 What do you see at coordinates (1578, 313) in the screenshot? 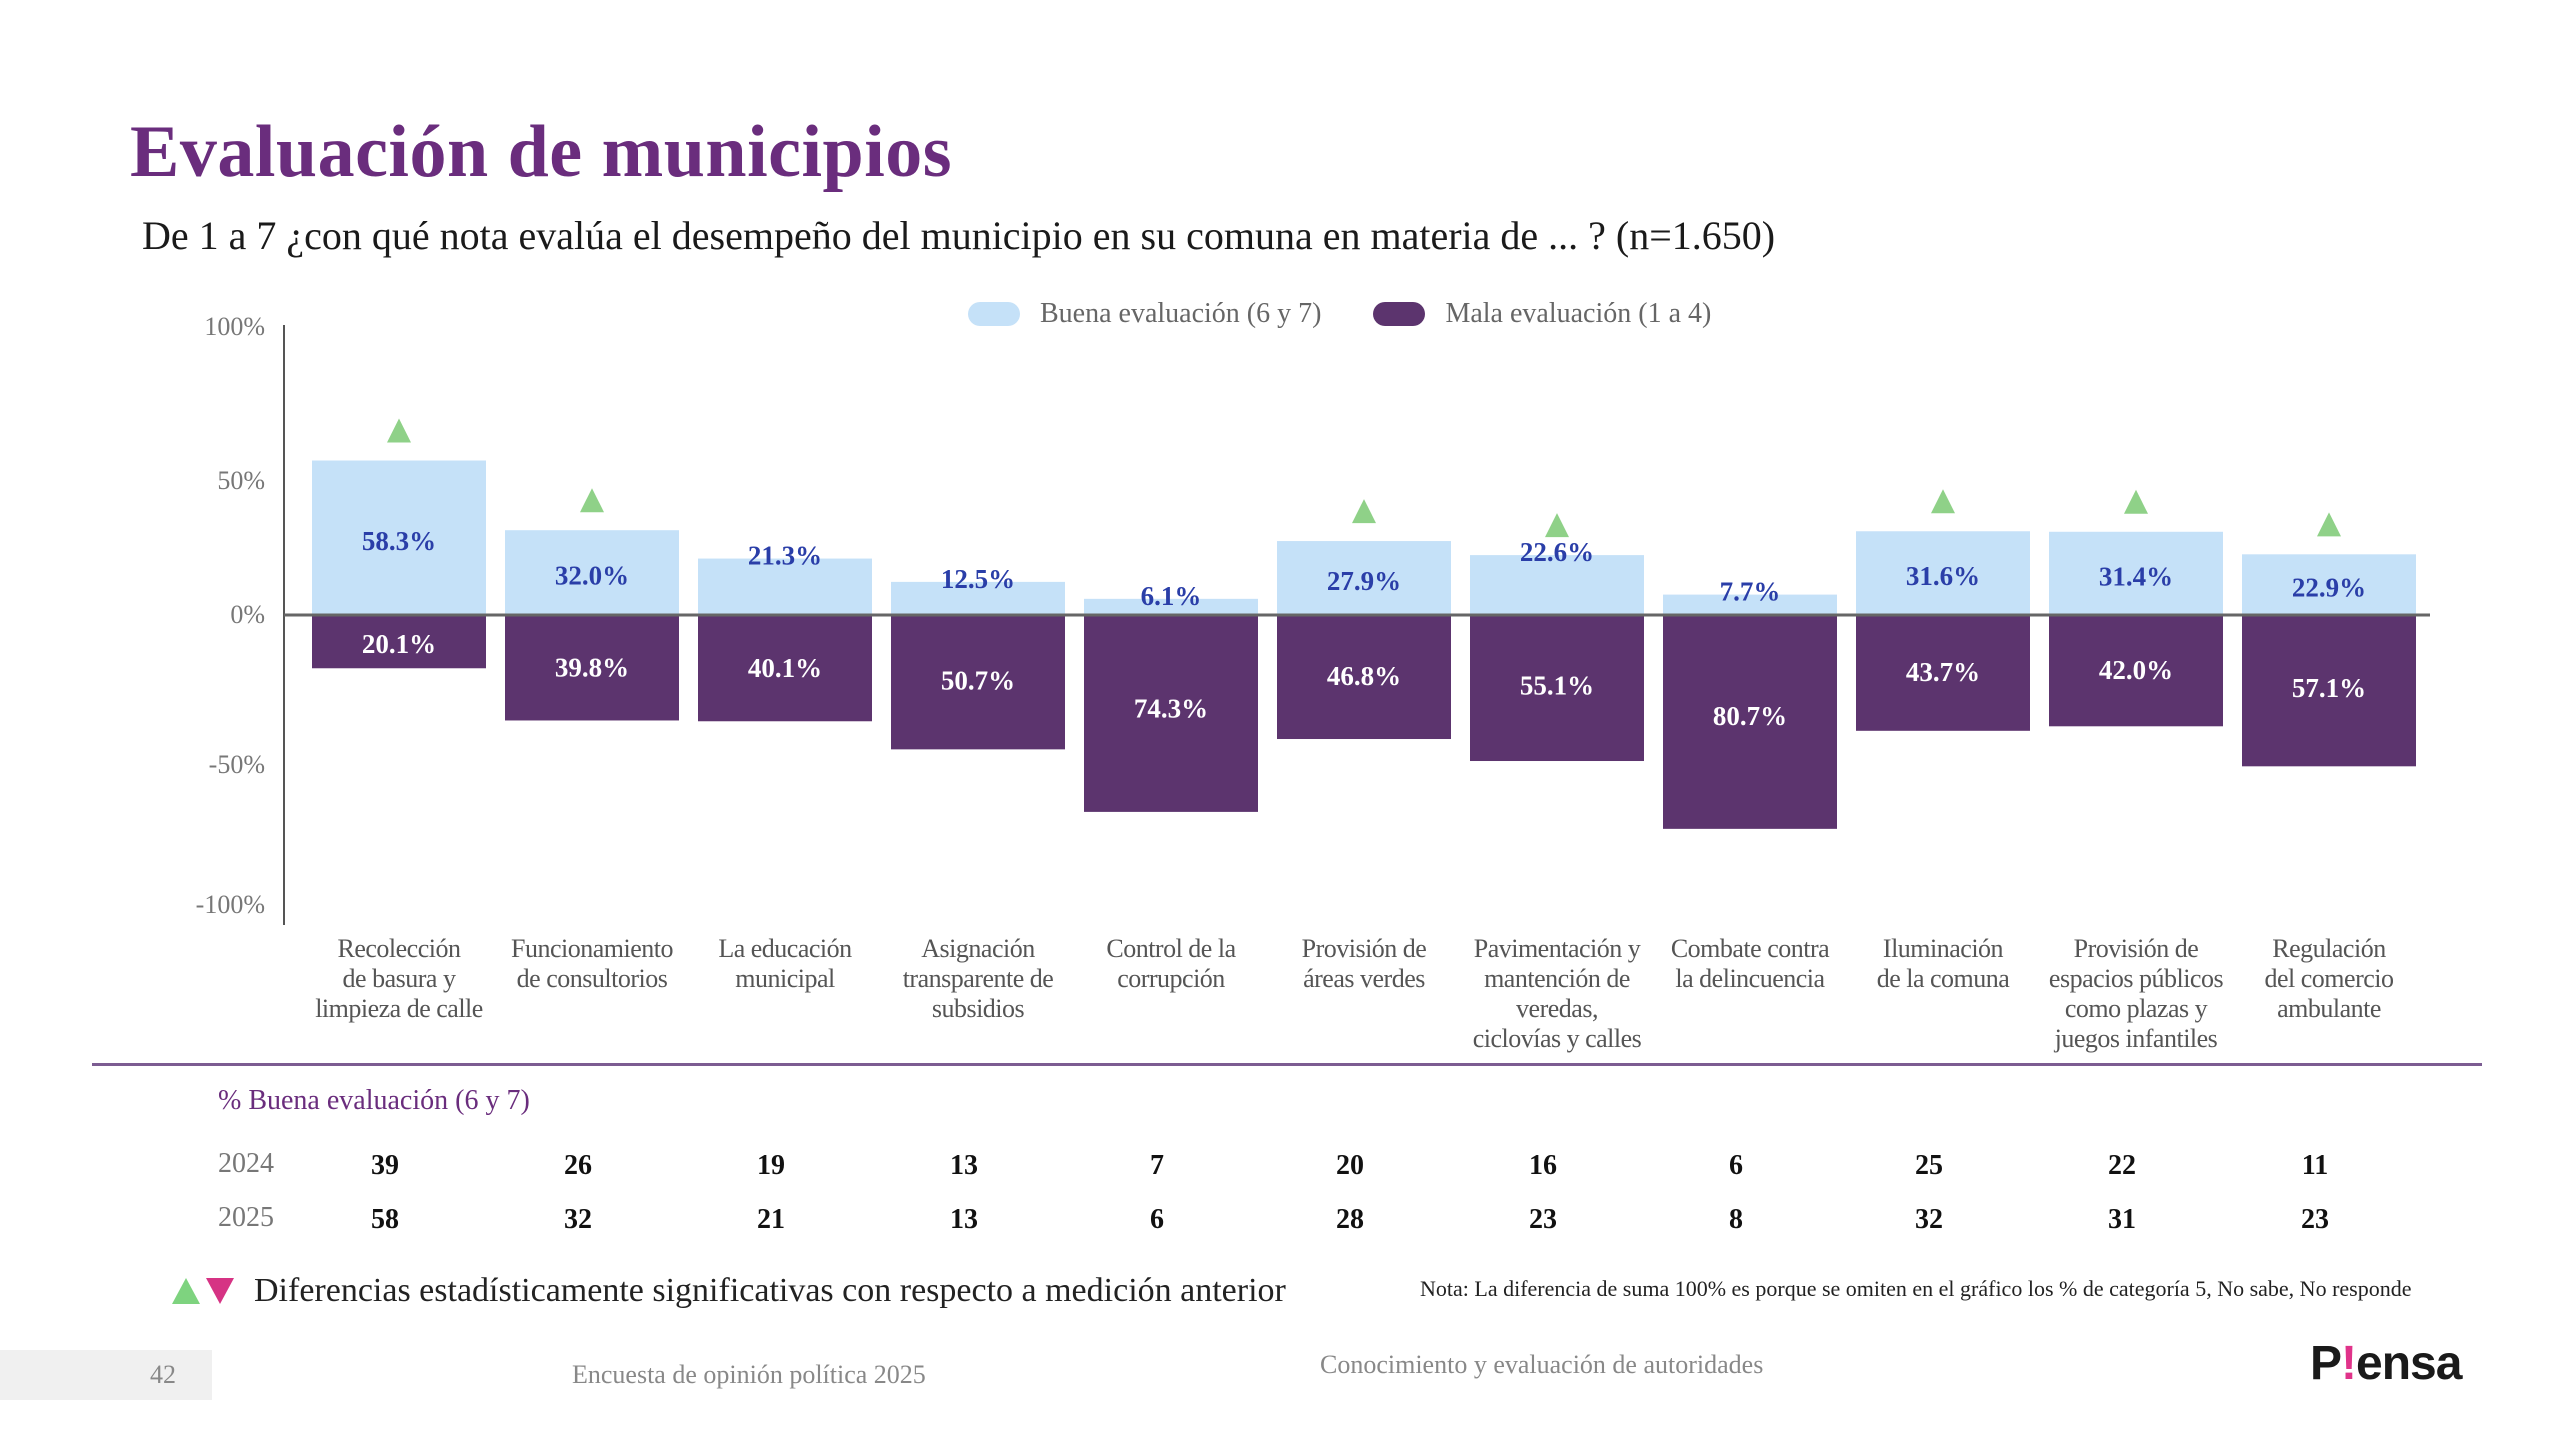
I see `legend-label-bad: Mala evaluación (1 a 4)` at bounding box center [1578, 313].